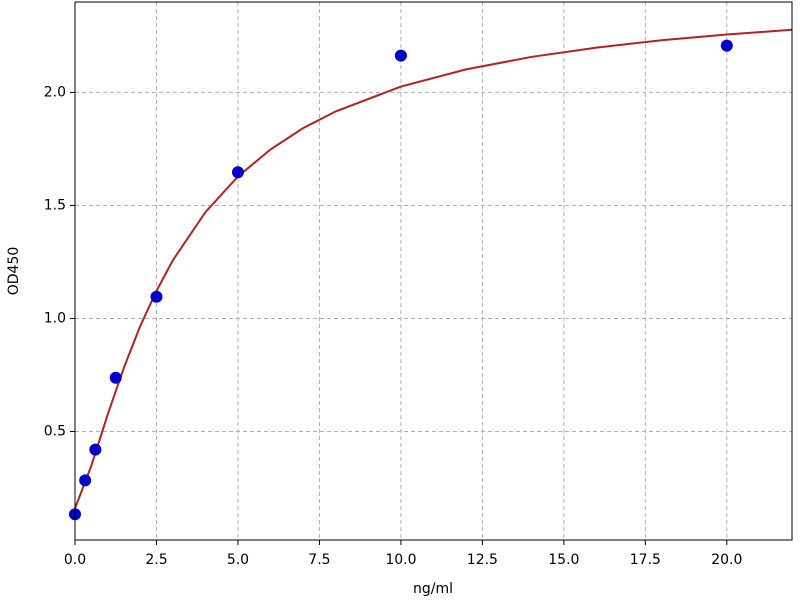 Image resolution: width=800 pixels, height=600 pixels. I want to click on x-tick-label: 0.0, so click(75, 560).